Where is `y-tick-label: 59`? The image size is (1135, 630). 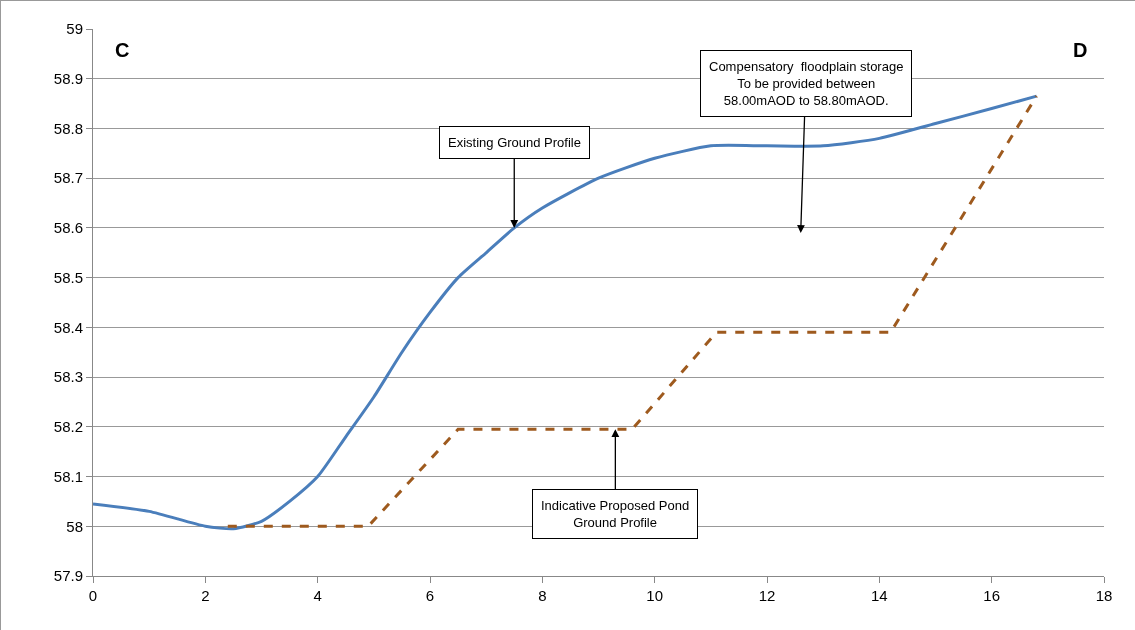 y-tick-label: 59 is located at coordinates (74, 29).